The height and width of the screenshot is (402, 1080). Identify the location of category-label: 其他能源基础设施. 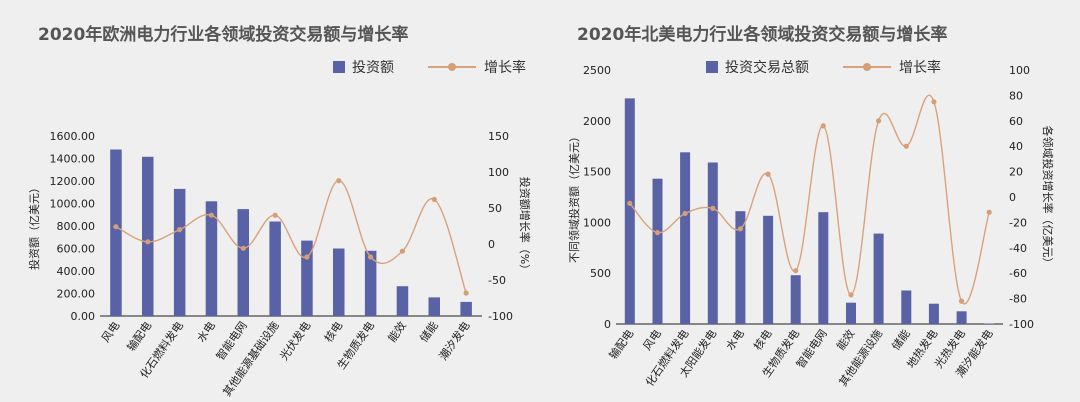
(251, 359).